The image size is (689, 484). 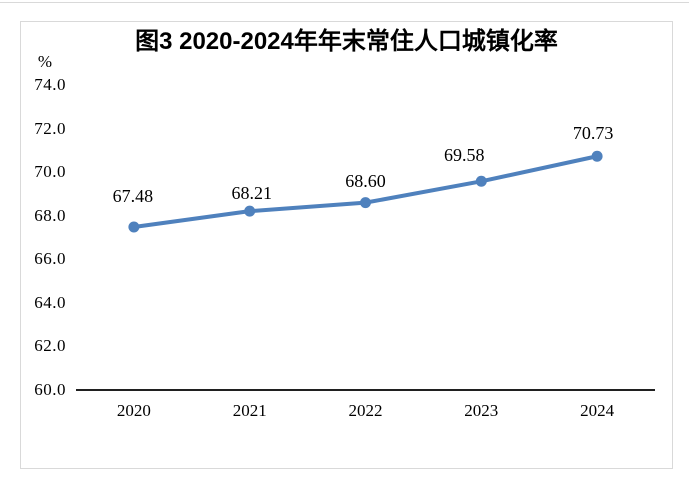 What do you see at coordinates (133, 196) in the screenshot?
I see `data-point-label: 67.48` at bounding box center [133, 196].